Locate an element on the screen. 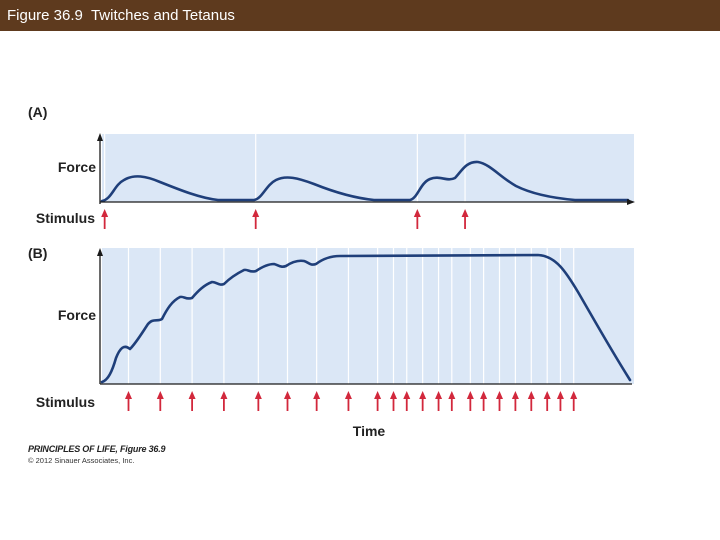 The image size is (720, 540). panel-b-stimulus-label: Stimulus is located at coordinates (65, 402).